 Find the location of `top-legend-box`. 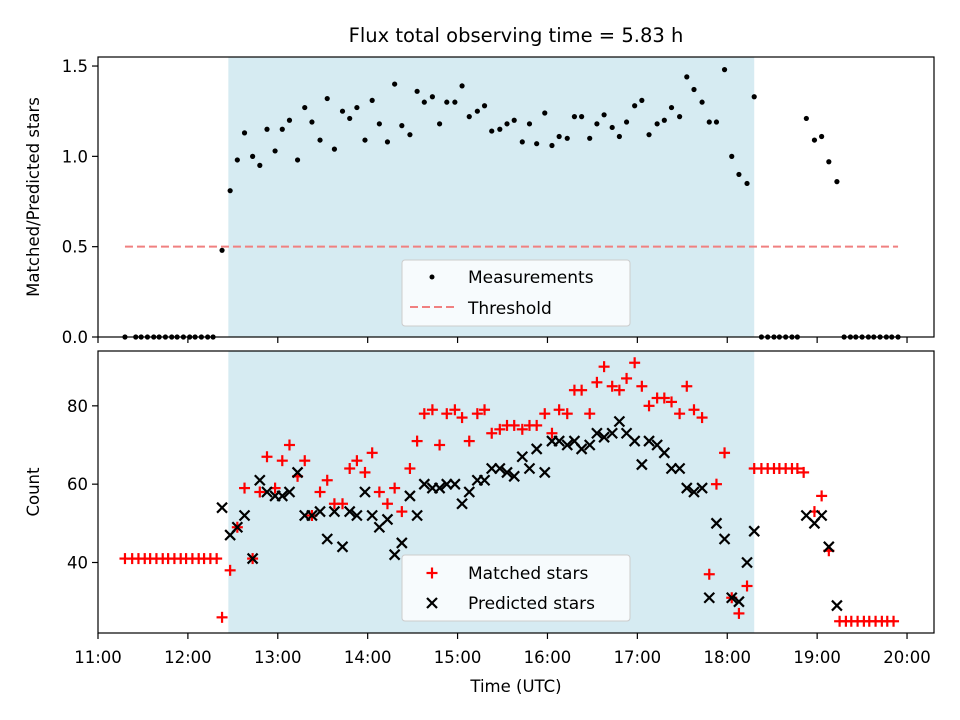

top-legend-box is located at coordinates (516, 293).